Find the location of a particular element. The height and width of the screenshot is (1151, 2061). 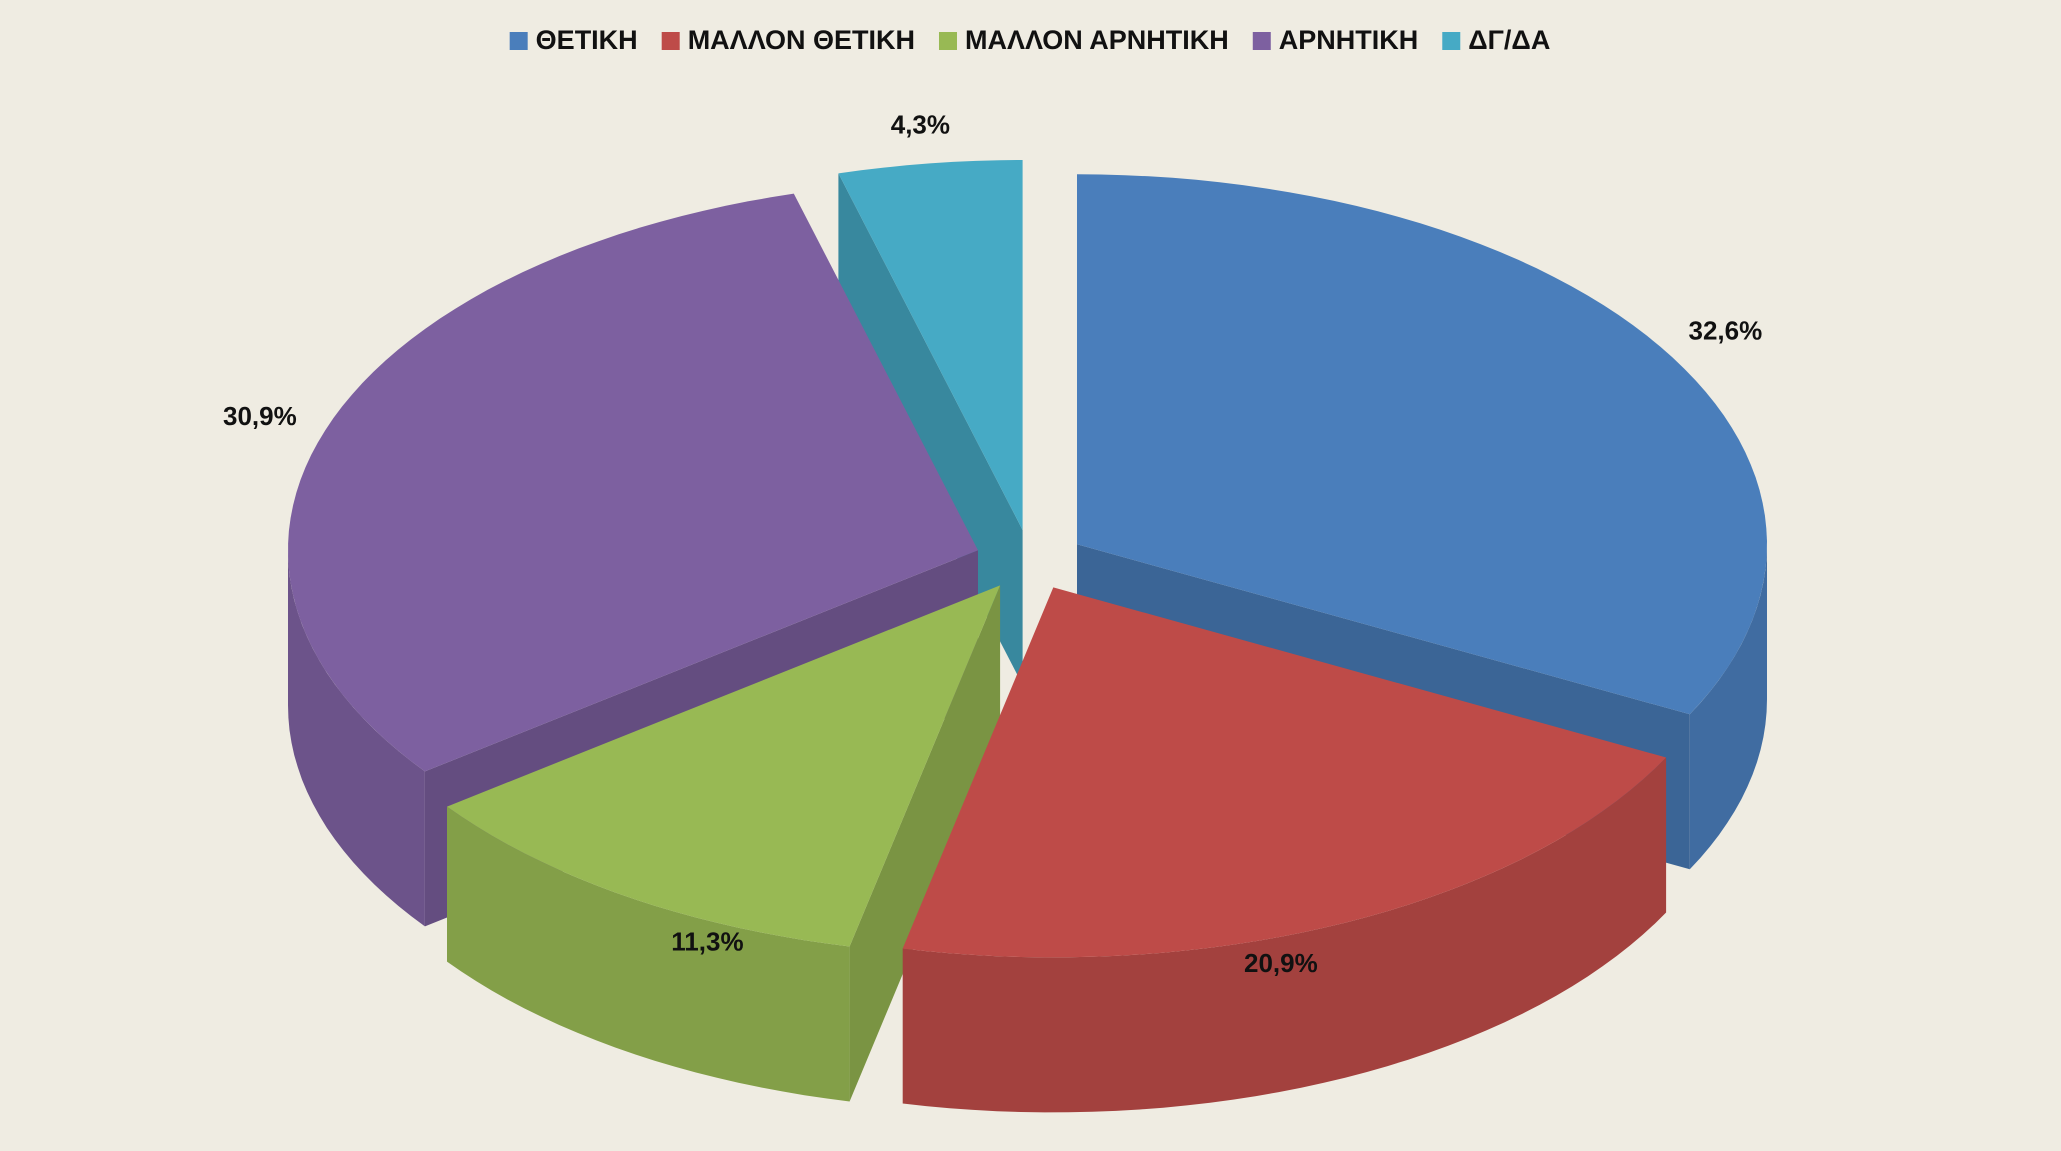

slice is located at coordinates (724, 843).